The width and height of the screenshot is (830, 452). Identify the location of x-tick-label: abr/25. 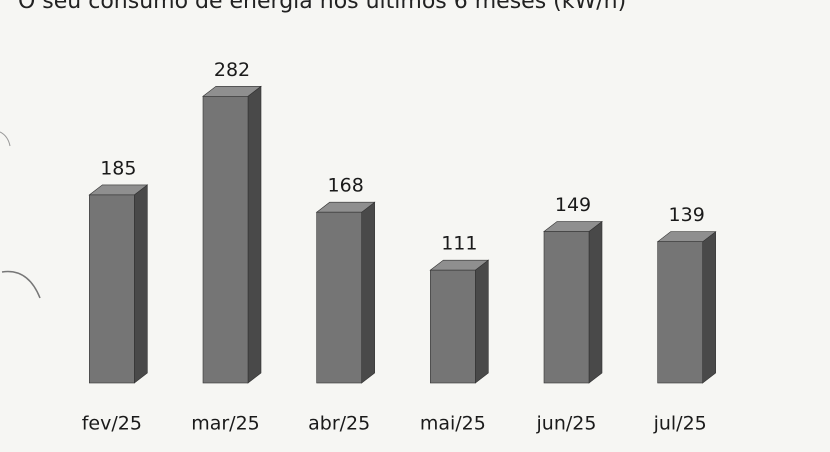
(339, 424).